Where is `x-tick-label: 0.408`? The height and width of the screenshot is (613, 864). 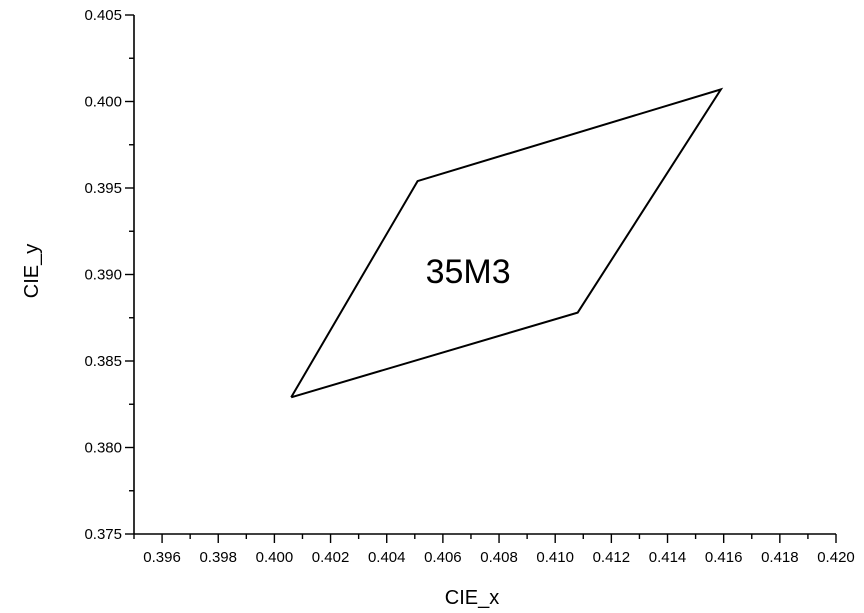
x-tick-label: 0.408 is located at coordinates (499, 557).